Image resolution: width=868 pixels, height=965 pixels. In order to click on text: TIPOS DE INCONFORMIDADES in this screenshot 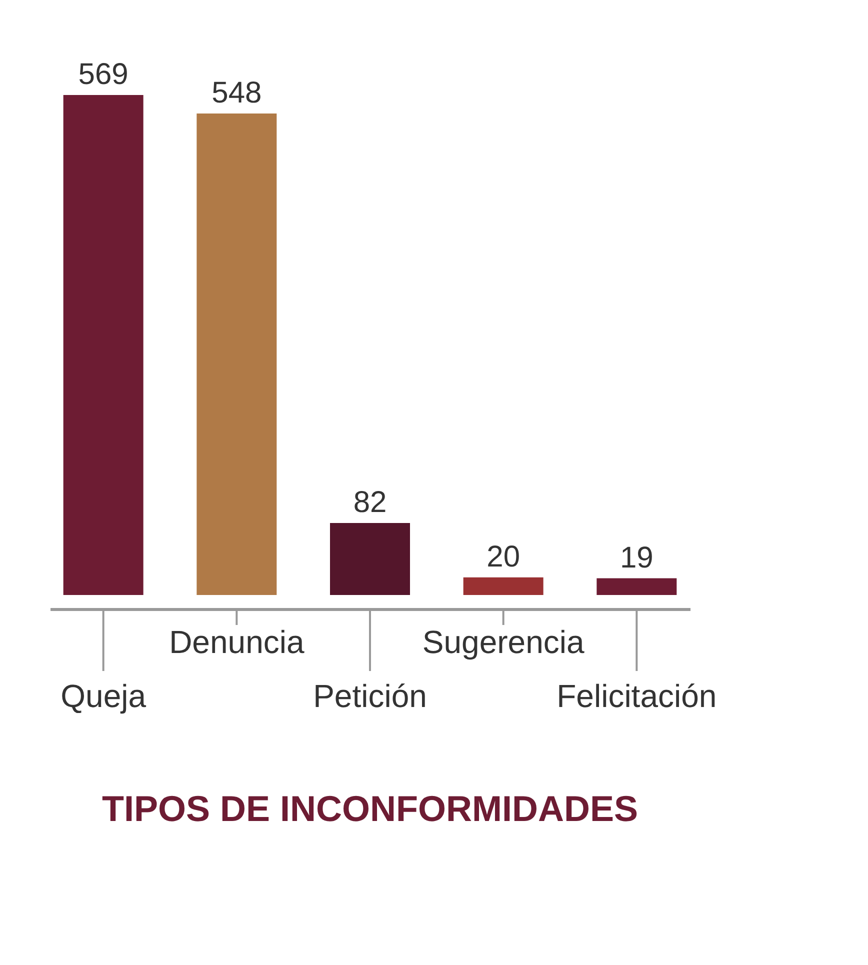, I will do `click(370, 808)`.